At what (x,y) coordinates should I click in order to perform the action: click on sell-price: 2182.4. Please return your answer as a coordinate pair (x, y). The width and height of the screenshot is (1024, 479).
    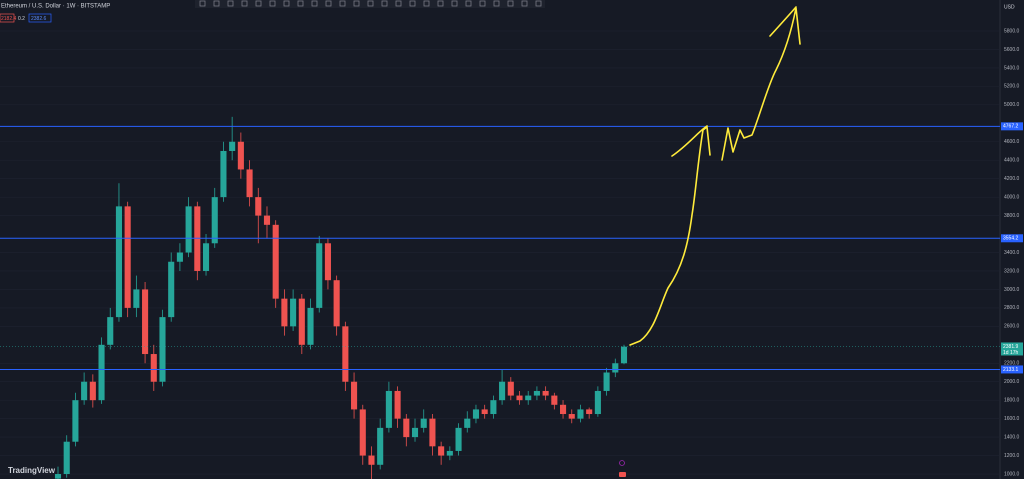
    Looking at the image, I should click on (9, 19).